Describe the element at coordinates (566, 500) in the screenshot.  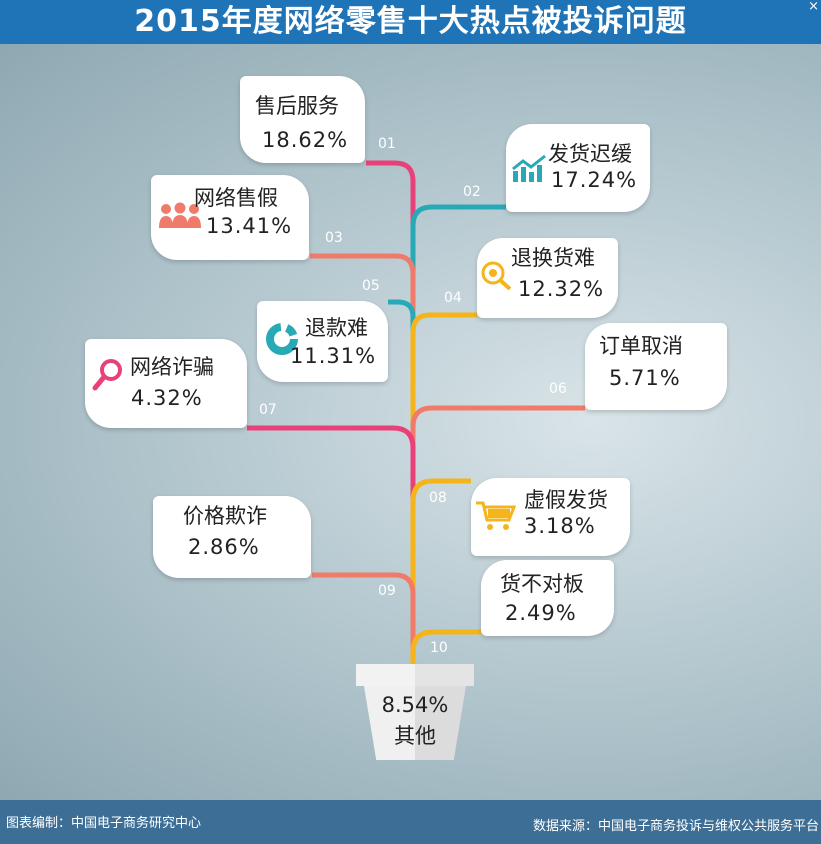
I see `item-label-08: 虚假发货` at that location.